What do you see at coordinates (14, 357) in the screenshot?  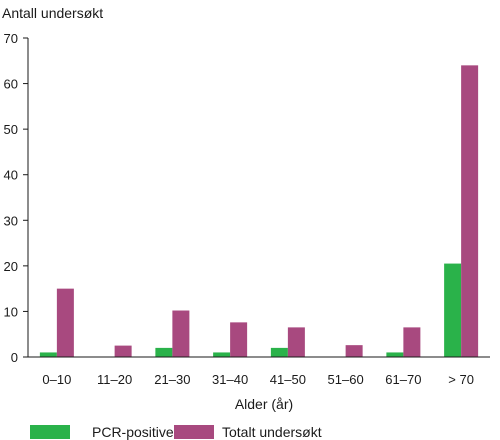 I see `y-tick-label: 0` at bounding box center [14, 357].